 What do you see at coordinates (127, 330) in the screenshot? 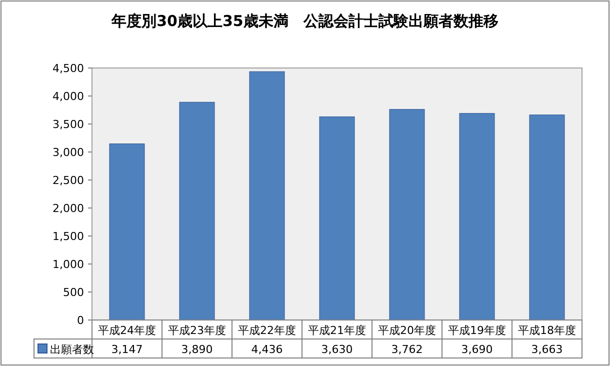
I see `x-tick-label: 平成24年度` at bounding box center [127, 330].